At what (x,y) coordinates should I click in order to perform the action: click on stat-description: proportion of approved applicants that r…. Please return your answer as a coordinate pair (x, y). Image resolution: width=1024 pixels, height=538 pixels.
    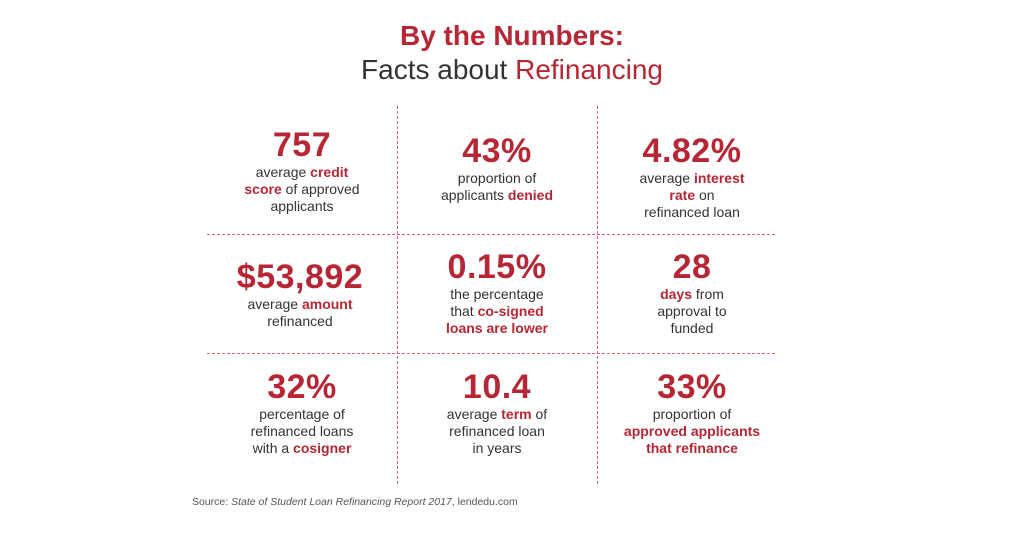
    Looking at the image, I should click on (692, 431).